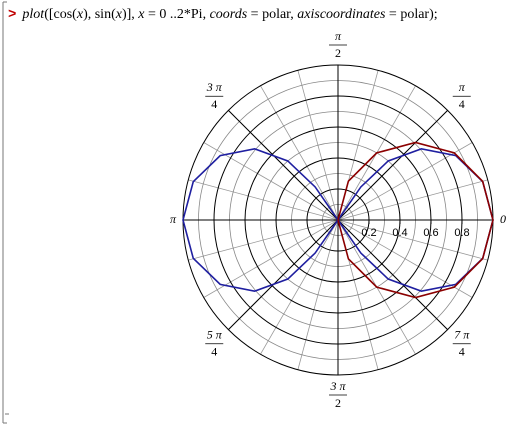 The height and width of the screenshot is (425, 516). What do you see at coordinates (33, 14) in the screenshot?
I see `command-token: plot` at bounding box center [33, 14].